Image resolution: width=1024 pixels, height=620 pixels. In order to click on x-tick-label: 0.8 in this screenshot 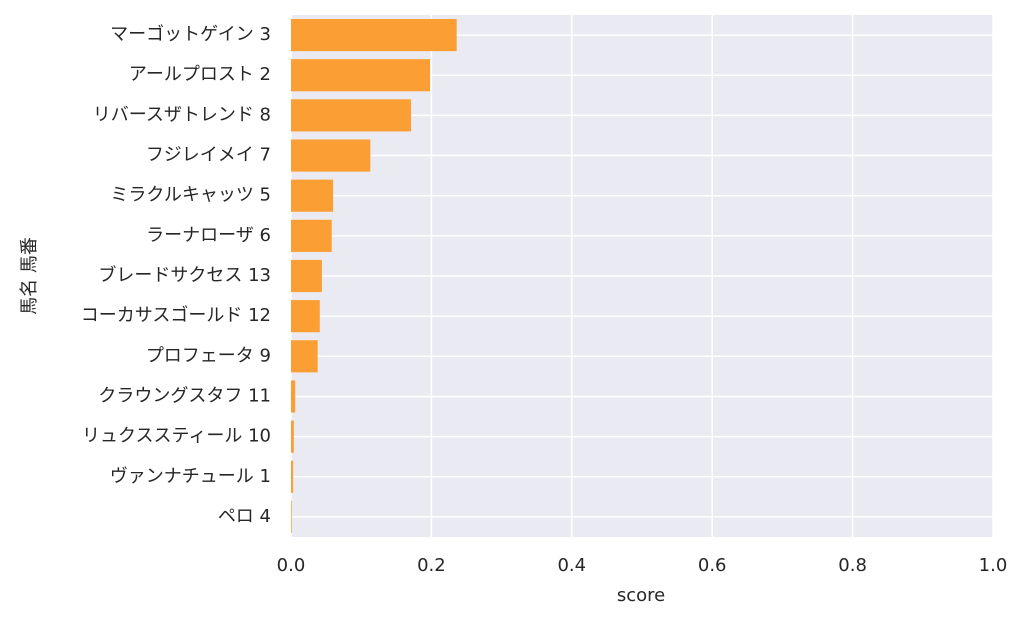, I will do `click(852, 565)`.